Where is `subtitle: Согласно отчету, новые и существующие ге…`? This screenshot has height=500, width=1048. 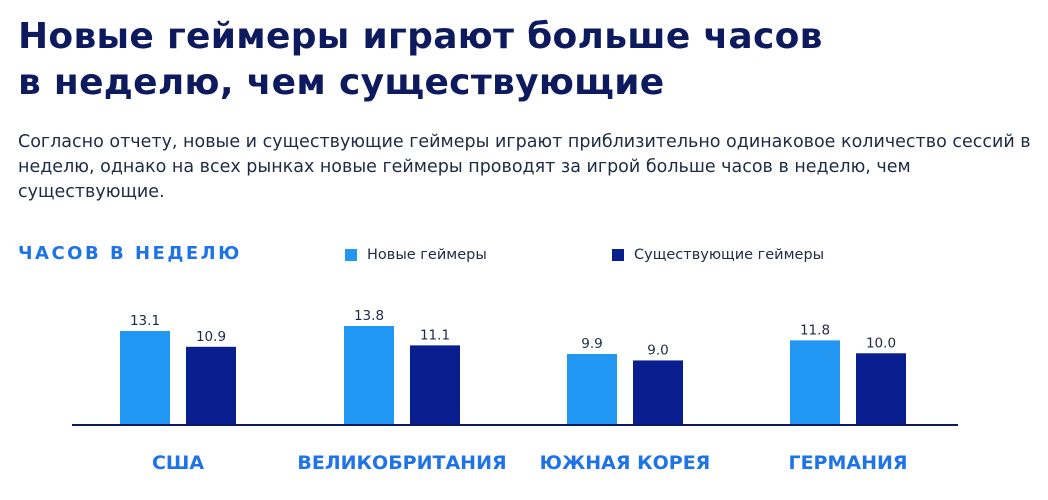 subtitle: Согласно отчету, новые и существующие ге… is located at coordinates (524, 167).